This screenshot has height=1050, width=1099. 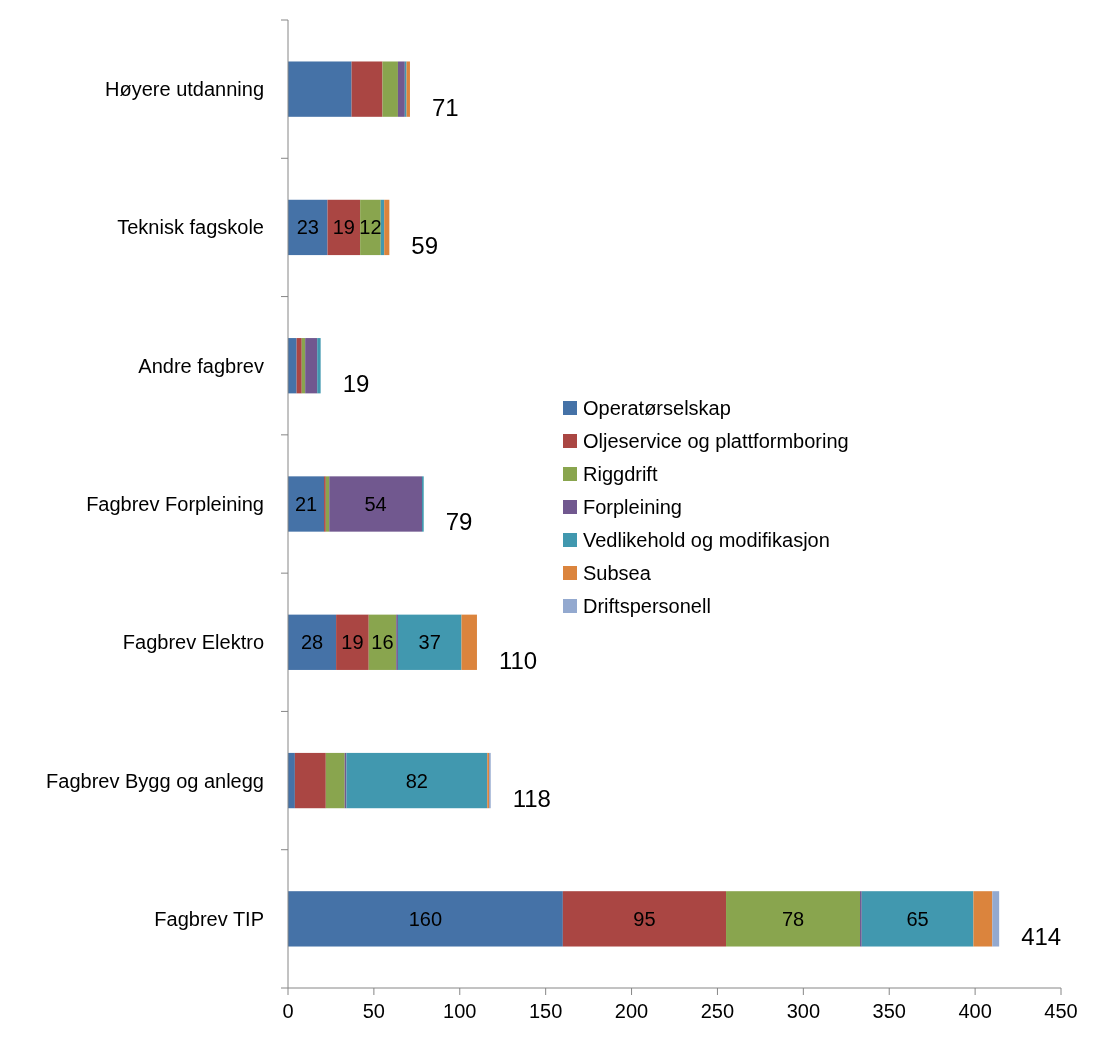 What do you see at coordinates (647, 606) in the screenshot?
I see `legend-label: Driftspersonell` at bounding box center [647, 606].